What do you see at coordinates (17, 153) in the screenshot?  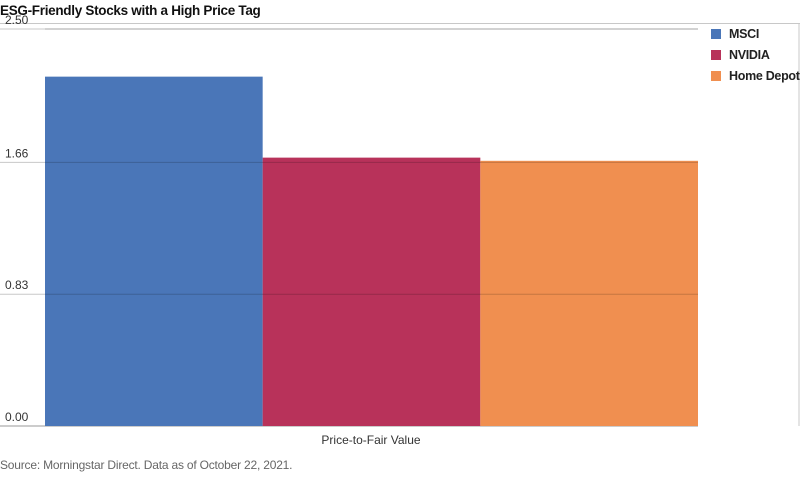 I see `y-tick-label: 1.66` at bounding box center [17, 153].